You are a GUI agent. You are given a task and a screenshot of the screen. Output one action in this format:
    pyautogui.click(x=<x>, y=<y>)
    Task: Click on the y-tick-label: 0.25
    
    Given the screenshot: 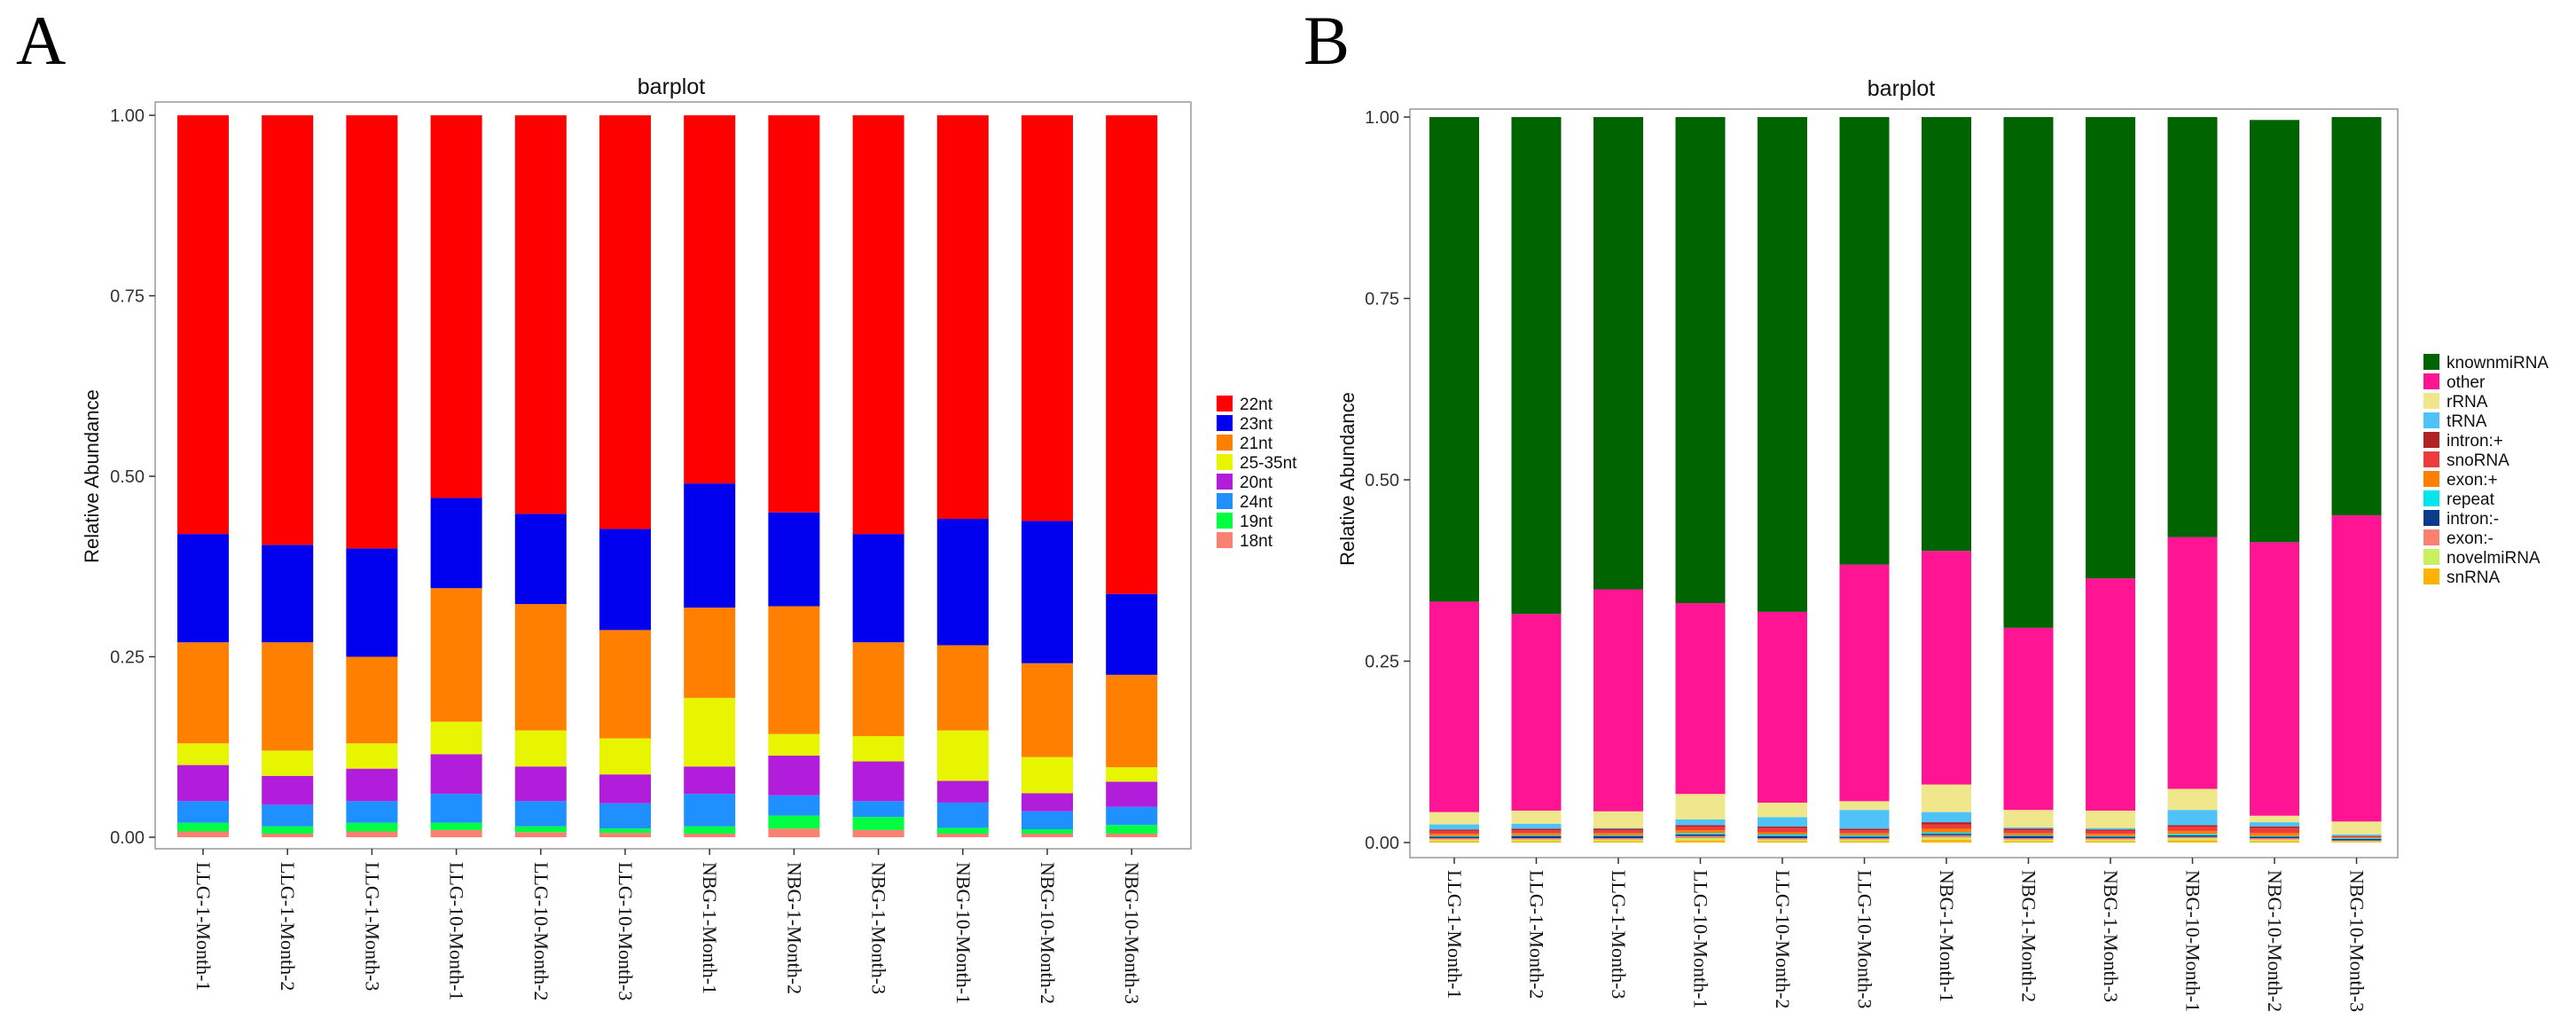 What is the action you would take?
    pyautogui.click(x=127, y=658)
    